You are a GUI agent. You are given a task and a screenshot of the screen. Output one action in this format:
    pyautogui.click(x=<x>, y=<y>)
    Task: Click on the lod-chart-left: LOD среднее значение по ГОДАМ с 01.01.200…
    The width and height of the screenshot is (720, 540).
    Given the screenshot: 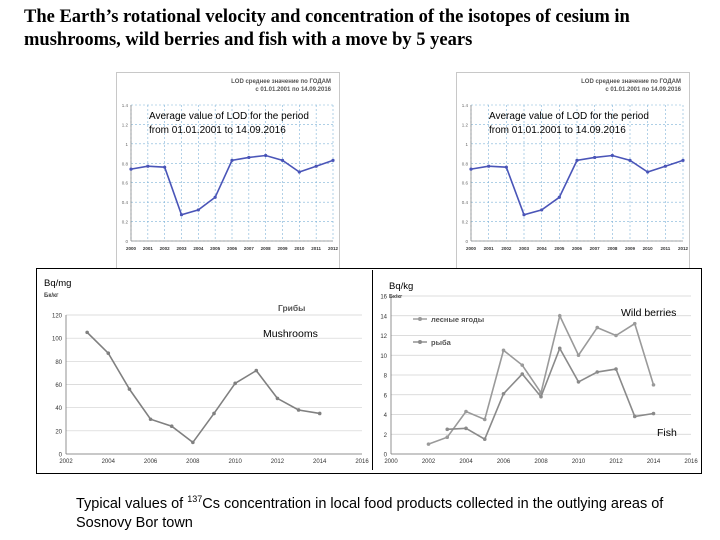 What is the action you would take?
    pyautogui.click(x=228, y=170)
    